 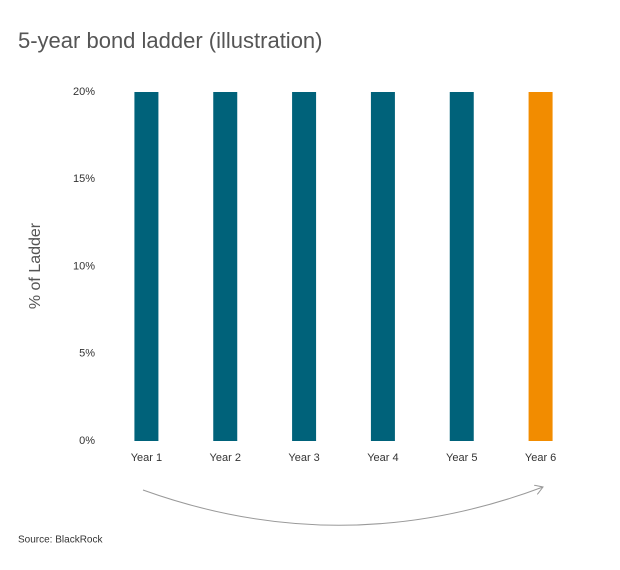 I want to click on y-tick-label: 5%, so click(x=87, y=354).